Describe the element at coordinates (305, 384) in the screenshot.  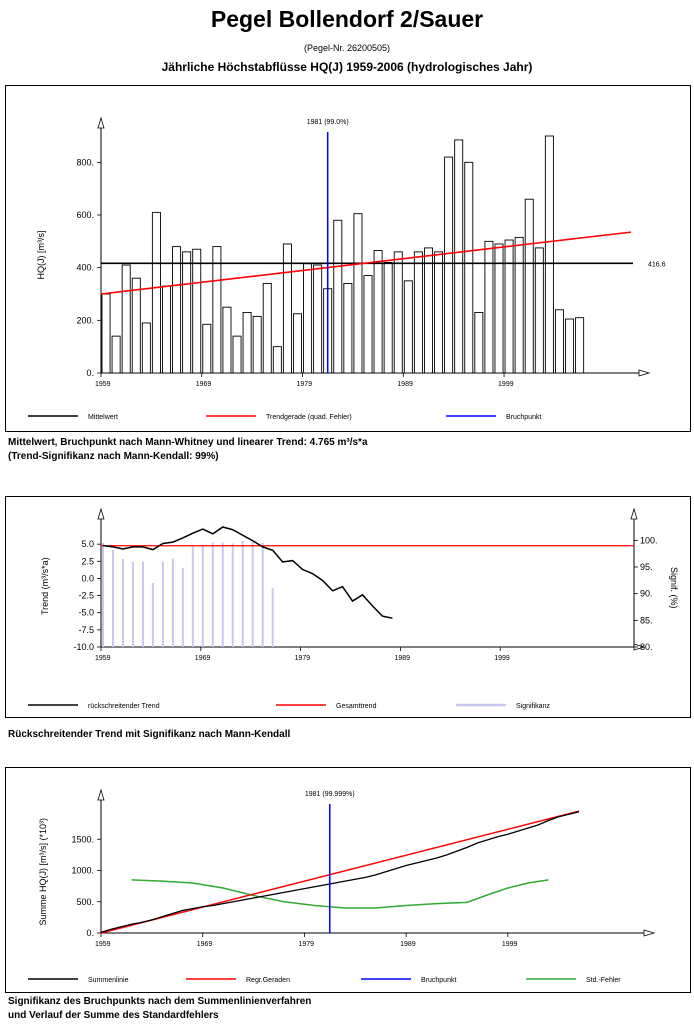
I see `c1-x-tick-label: 1979` at that location.